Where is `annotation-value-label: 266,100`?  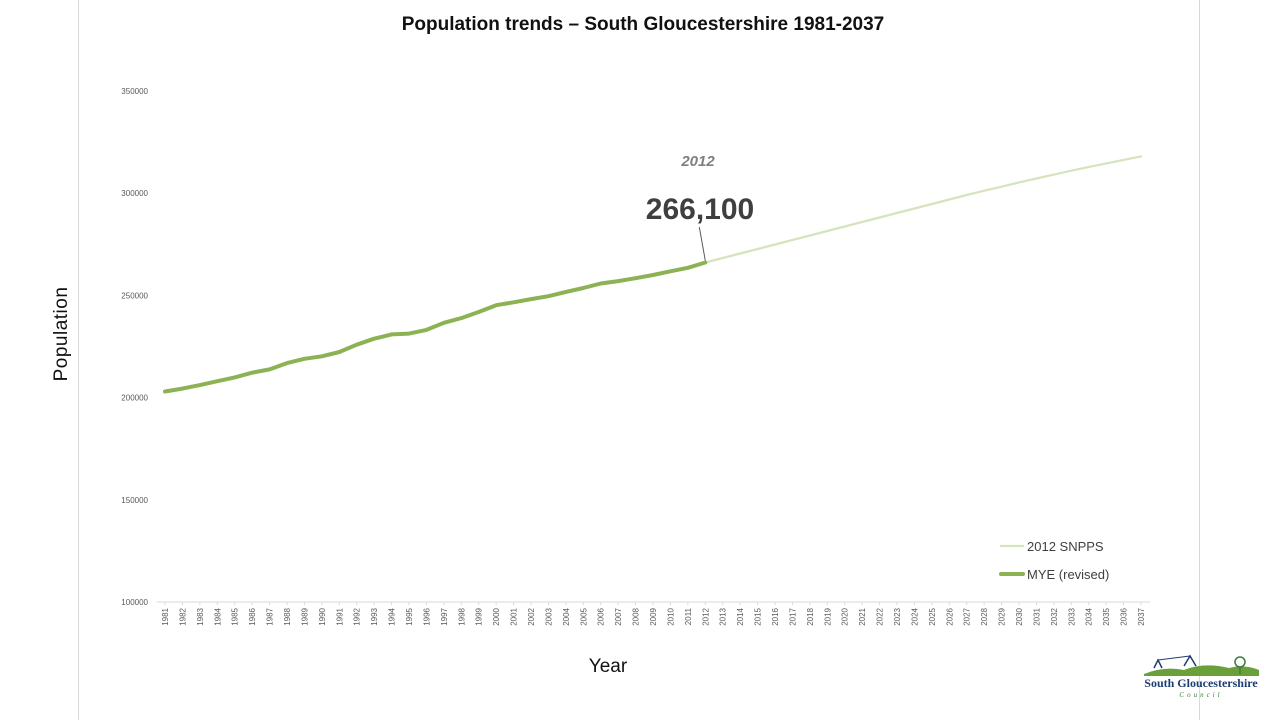
annotation-value-label: 266,100 is located at coordinates (700, 209).